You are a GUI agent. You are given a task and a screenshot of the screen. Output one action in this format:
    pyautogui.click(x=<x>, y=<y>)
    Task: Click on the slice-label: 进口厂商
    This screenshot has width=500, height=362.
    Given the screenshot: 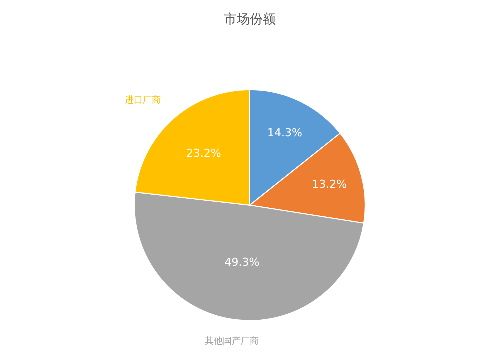 What is the action you would take?
    pyautogui.click(x=143, y=100)
    